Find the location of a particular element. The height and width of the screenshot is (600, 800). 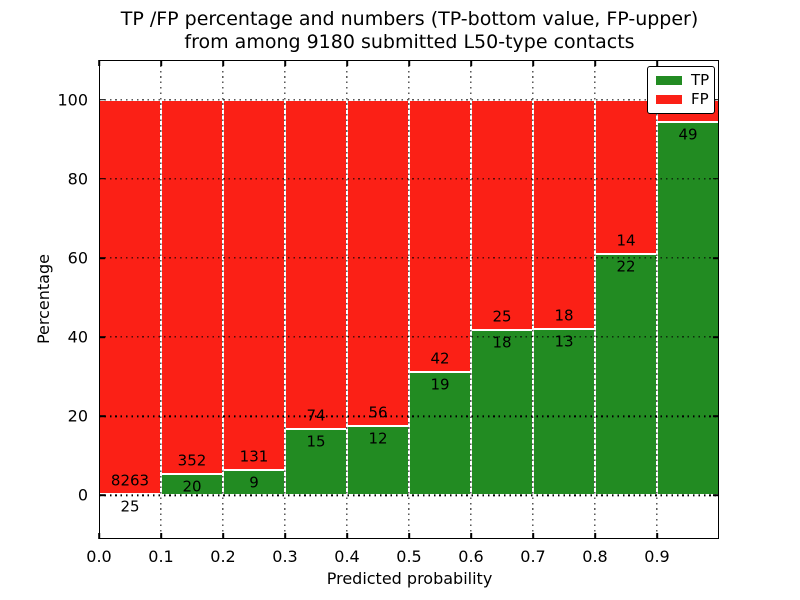

tp-count-label: 22 is located at coordinates (626, 266).